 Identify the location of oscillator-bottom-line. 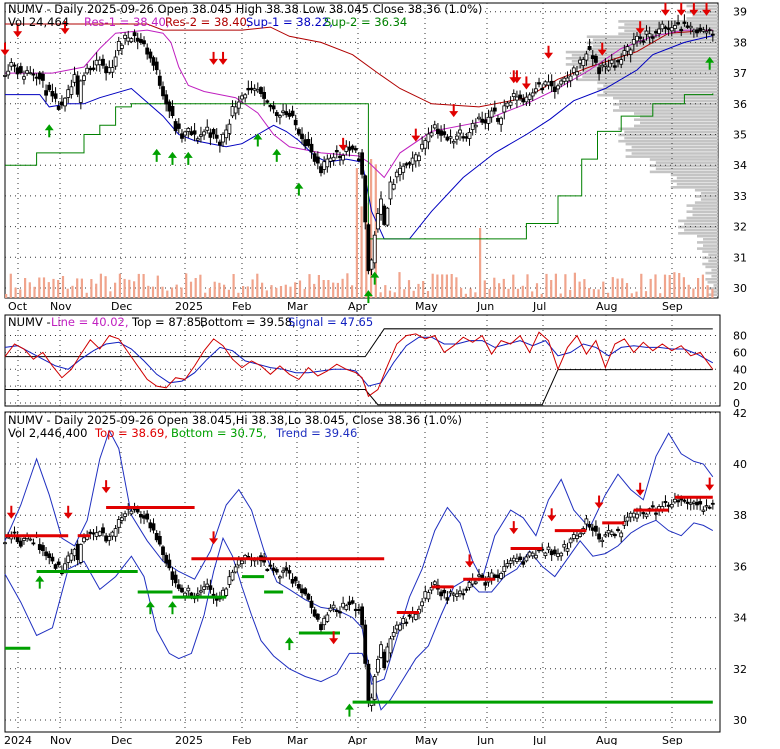
(359, 387).